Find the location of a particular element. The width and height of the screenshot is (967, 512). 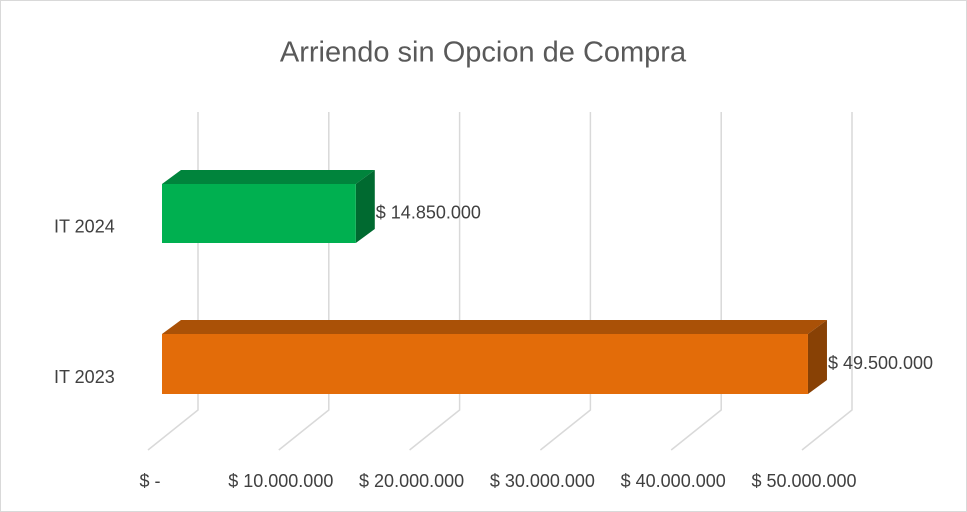

x-tick-label: $ 20.000.000 is located at coordinates (411, 481).